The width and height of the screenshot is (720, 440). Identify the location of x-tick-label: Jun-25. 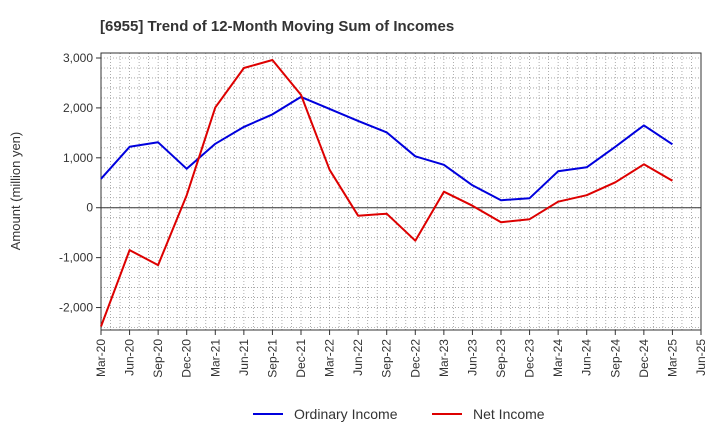
(701, 357).